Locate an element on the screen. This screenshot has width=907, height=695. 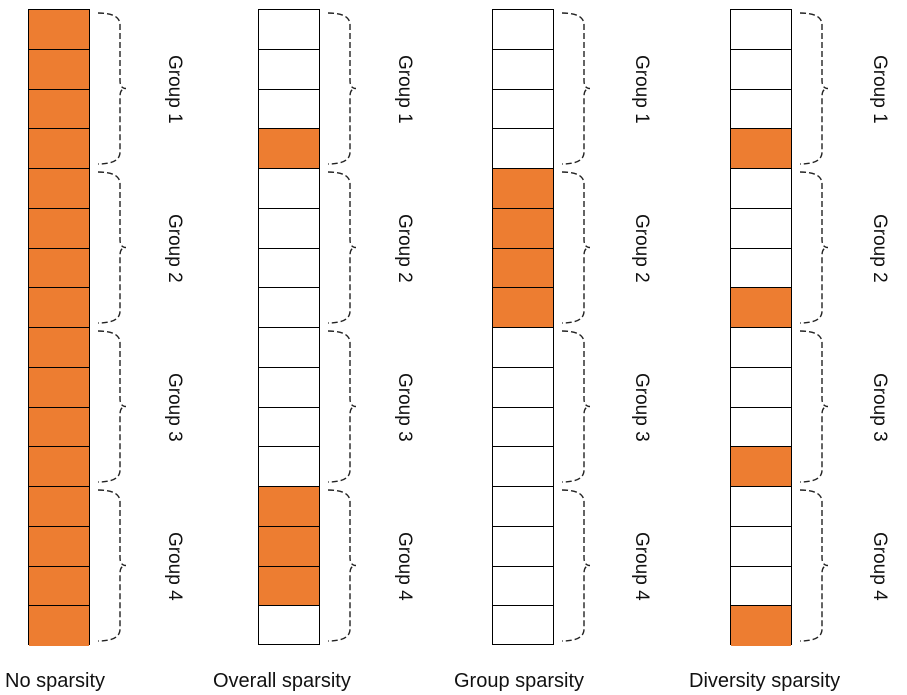
column-title: Diversity sparsity is located at coordinates (765, 681).